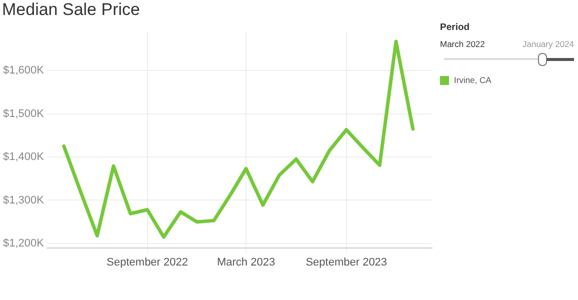 The image size is (578, 300). I want to click on text: January 2024, so click(548, 44).